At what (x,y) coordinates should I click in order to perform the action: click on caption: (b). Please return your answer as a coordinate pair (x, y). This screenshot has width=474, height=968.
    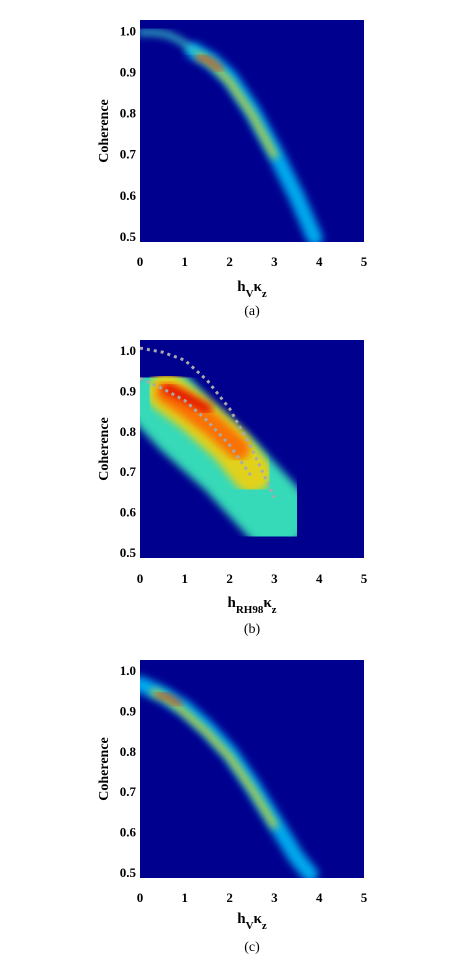
    Looking at the image, I should click on (252, 629).